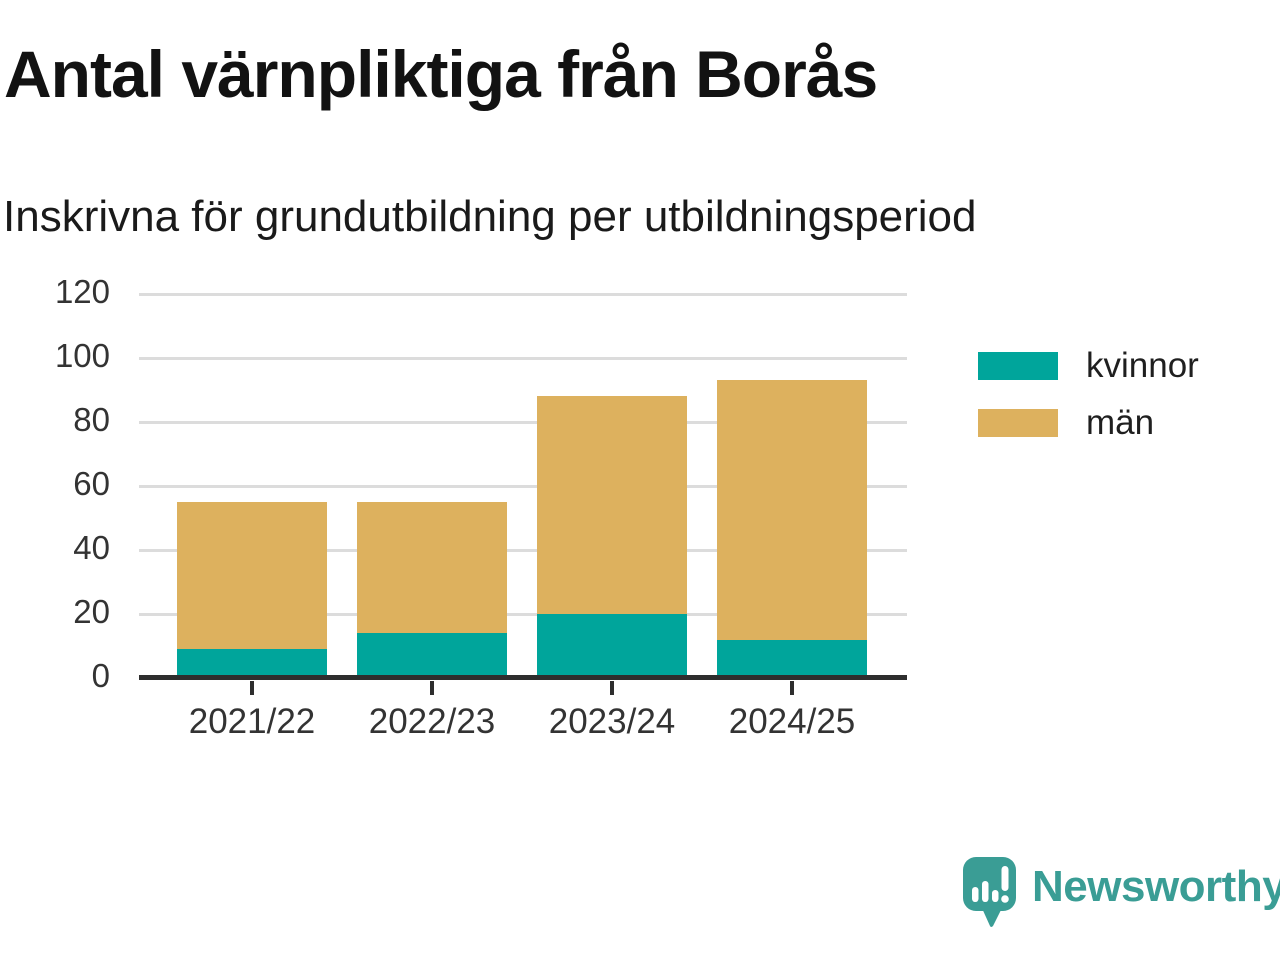  Describe the element at coordinates (1120, 422) in the screenshot. I see `legend-label-man: män` at that location.